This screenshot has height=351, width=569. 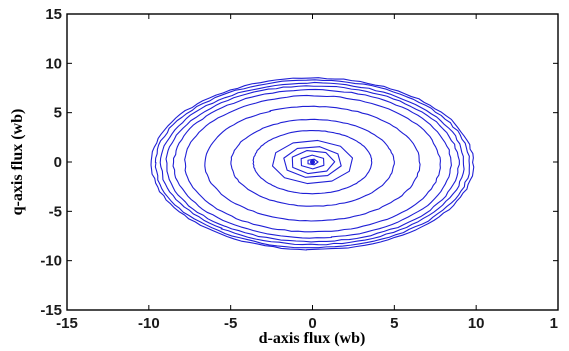 What do you see at coordinates (53, 14) in the screenshot?
I see `y-tick-label-6: 15` at bounding box center [53, 14].